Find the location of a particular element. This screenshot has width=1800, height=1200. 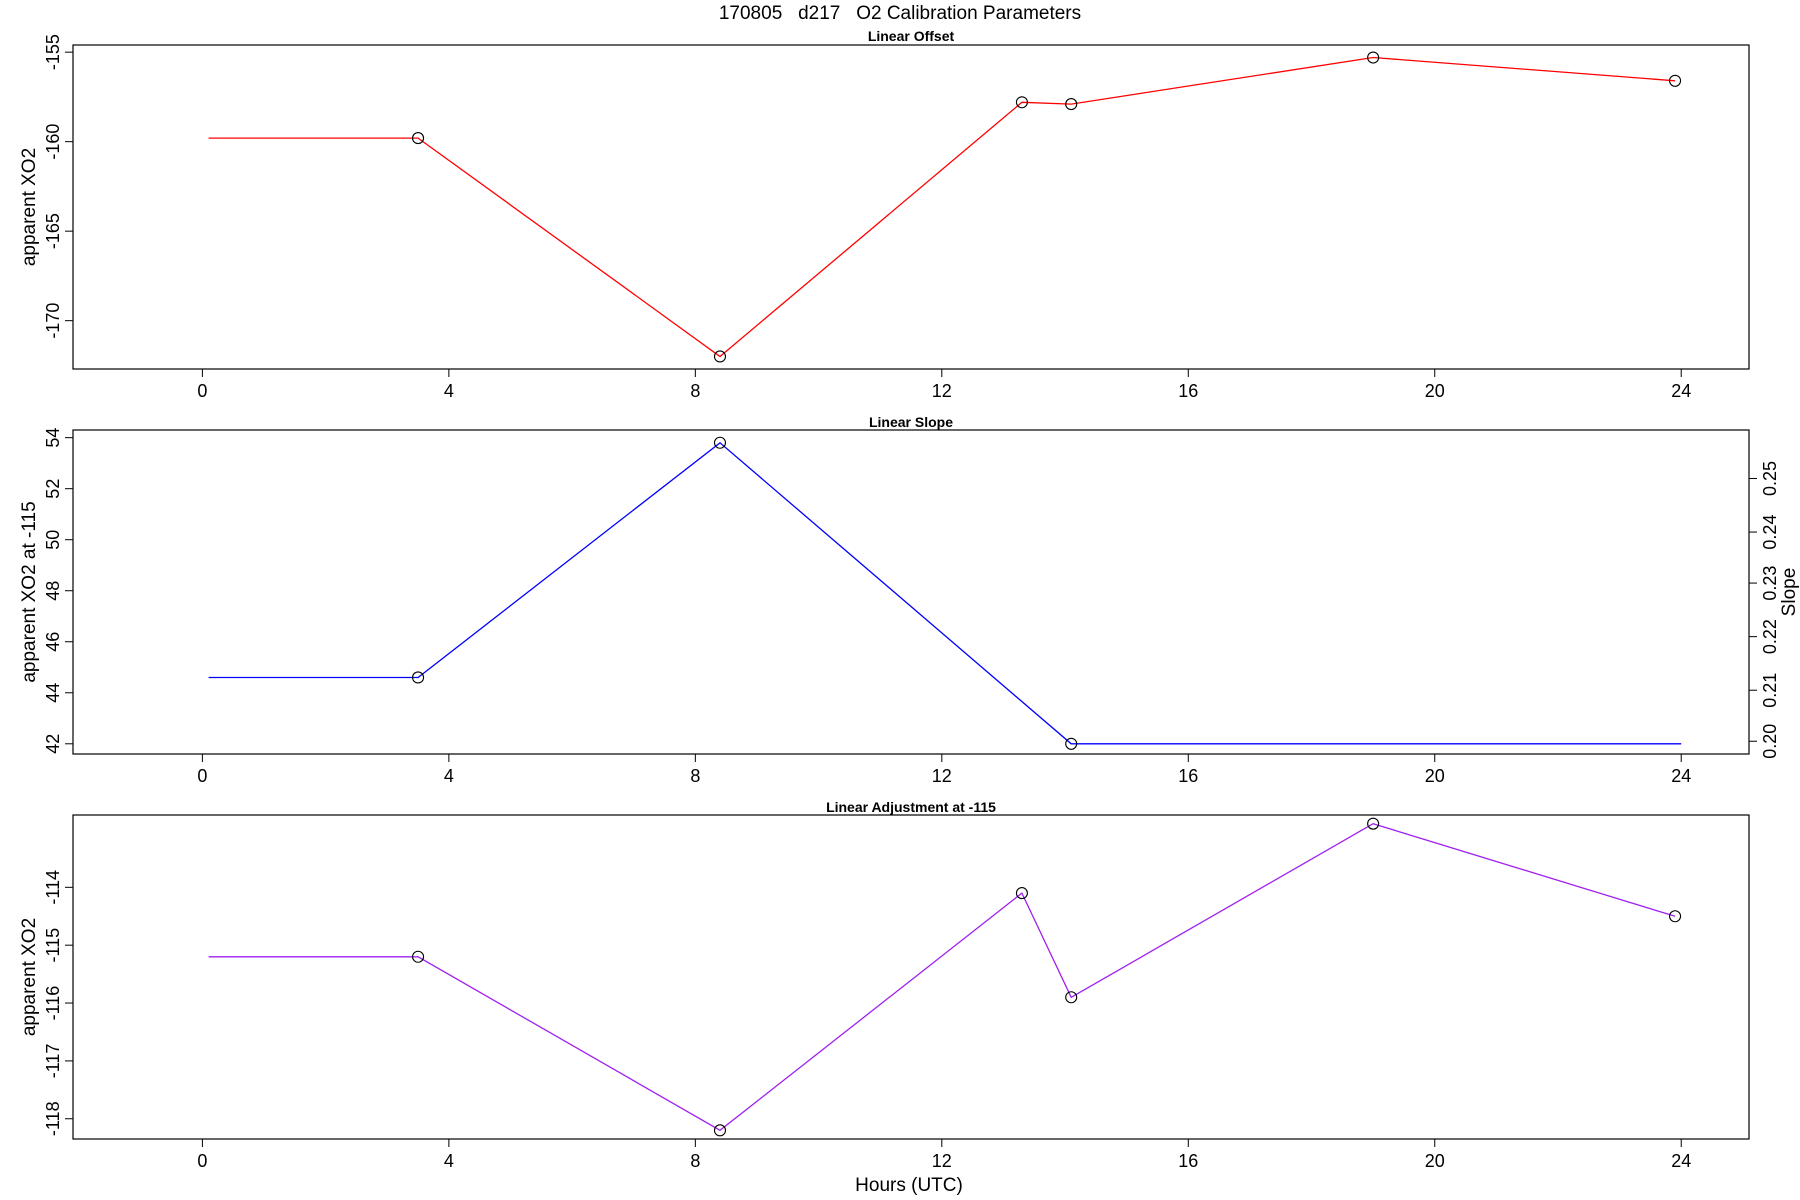

y-tick-label-slope: 46 is located at coordinates (53, 642).